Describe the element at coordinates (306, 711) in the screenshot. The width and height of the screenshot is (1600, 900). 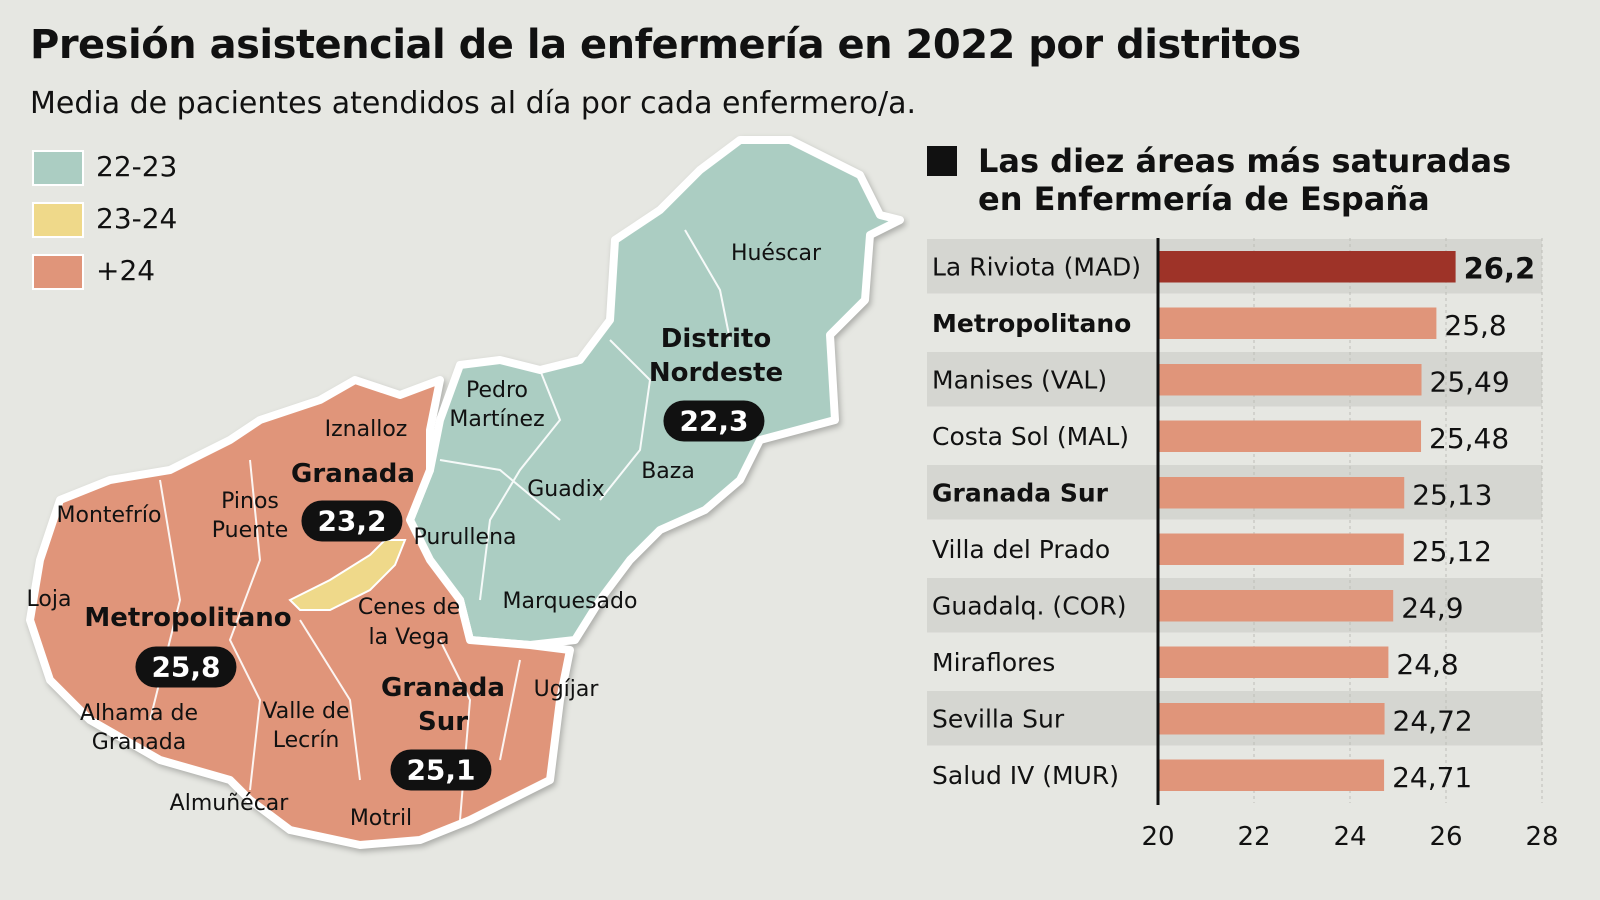
I see `place-label: Valle de` at that location.